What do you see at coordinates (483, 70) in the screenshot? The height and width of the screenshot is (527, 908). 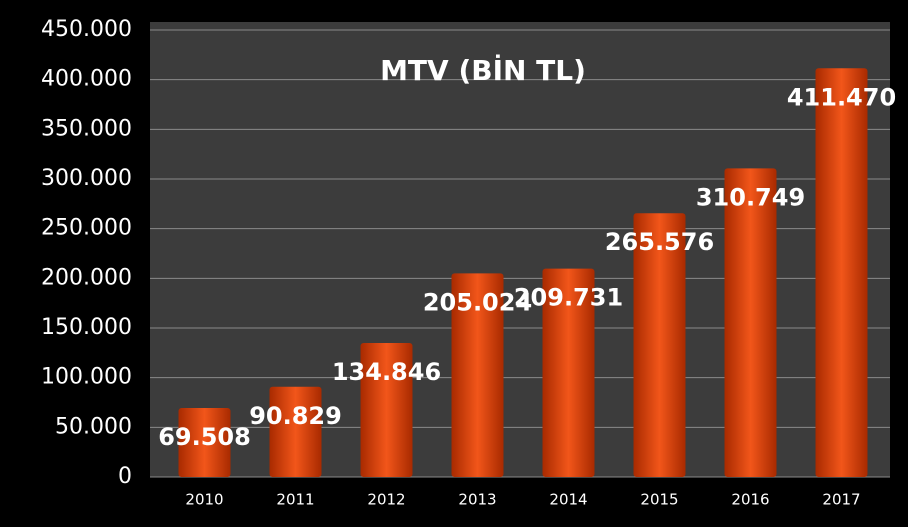 I see `chart-title: MTV (BİN TL)` at bounding box center [483, 70].